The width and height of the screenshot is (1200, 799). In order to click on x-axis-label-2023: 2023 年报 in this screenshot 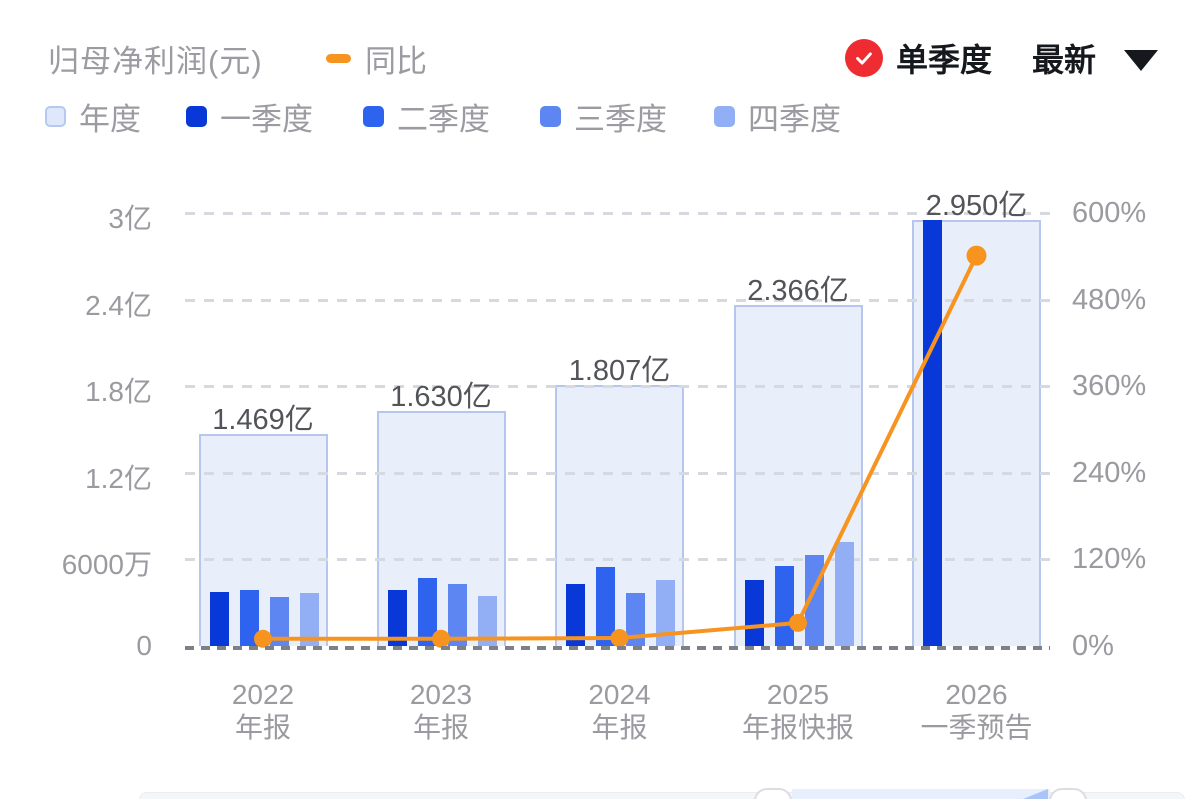, I will do `click(441, 711)`.